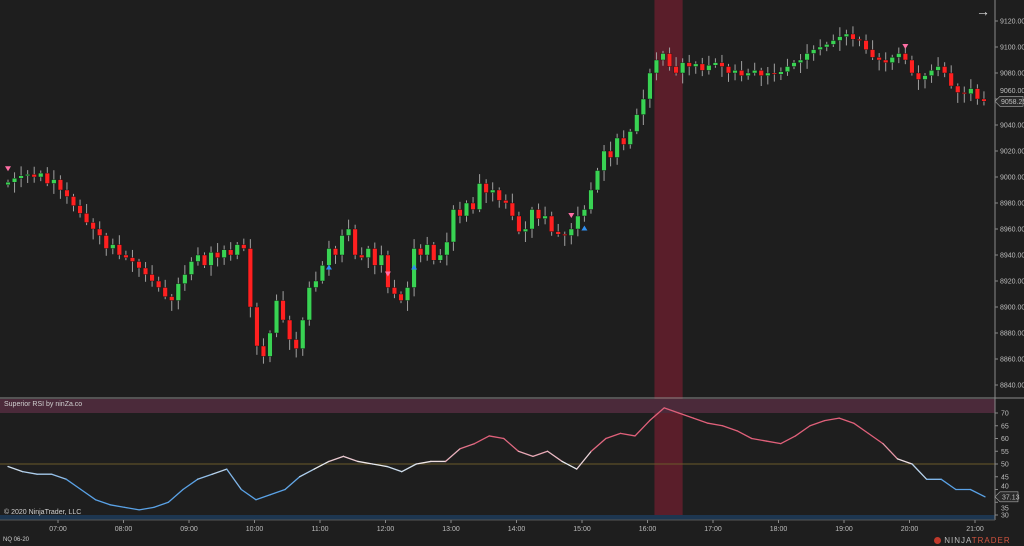  Describe the element at coordinates (983, 11) in the screenshot. I see `arrow-right-icon: →` at that location.